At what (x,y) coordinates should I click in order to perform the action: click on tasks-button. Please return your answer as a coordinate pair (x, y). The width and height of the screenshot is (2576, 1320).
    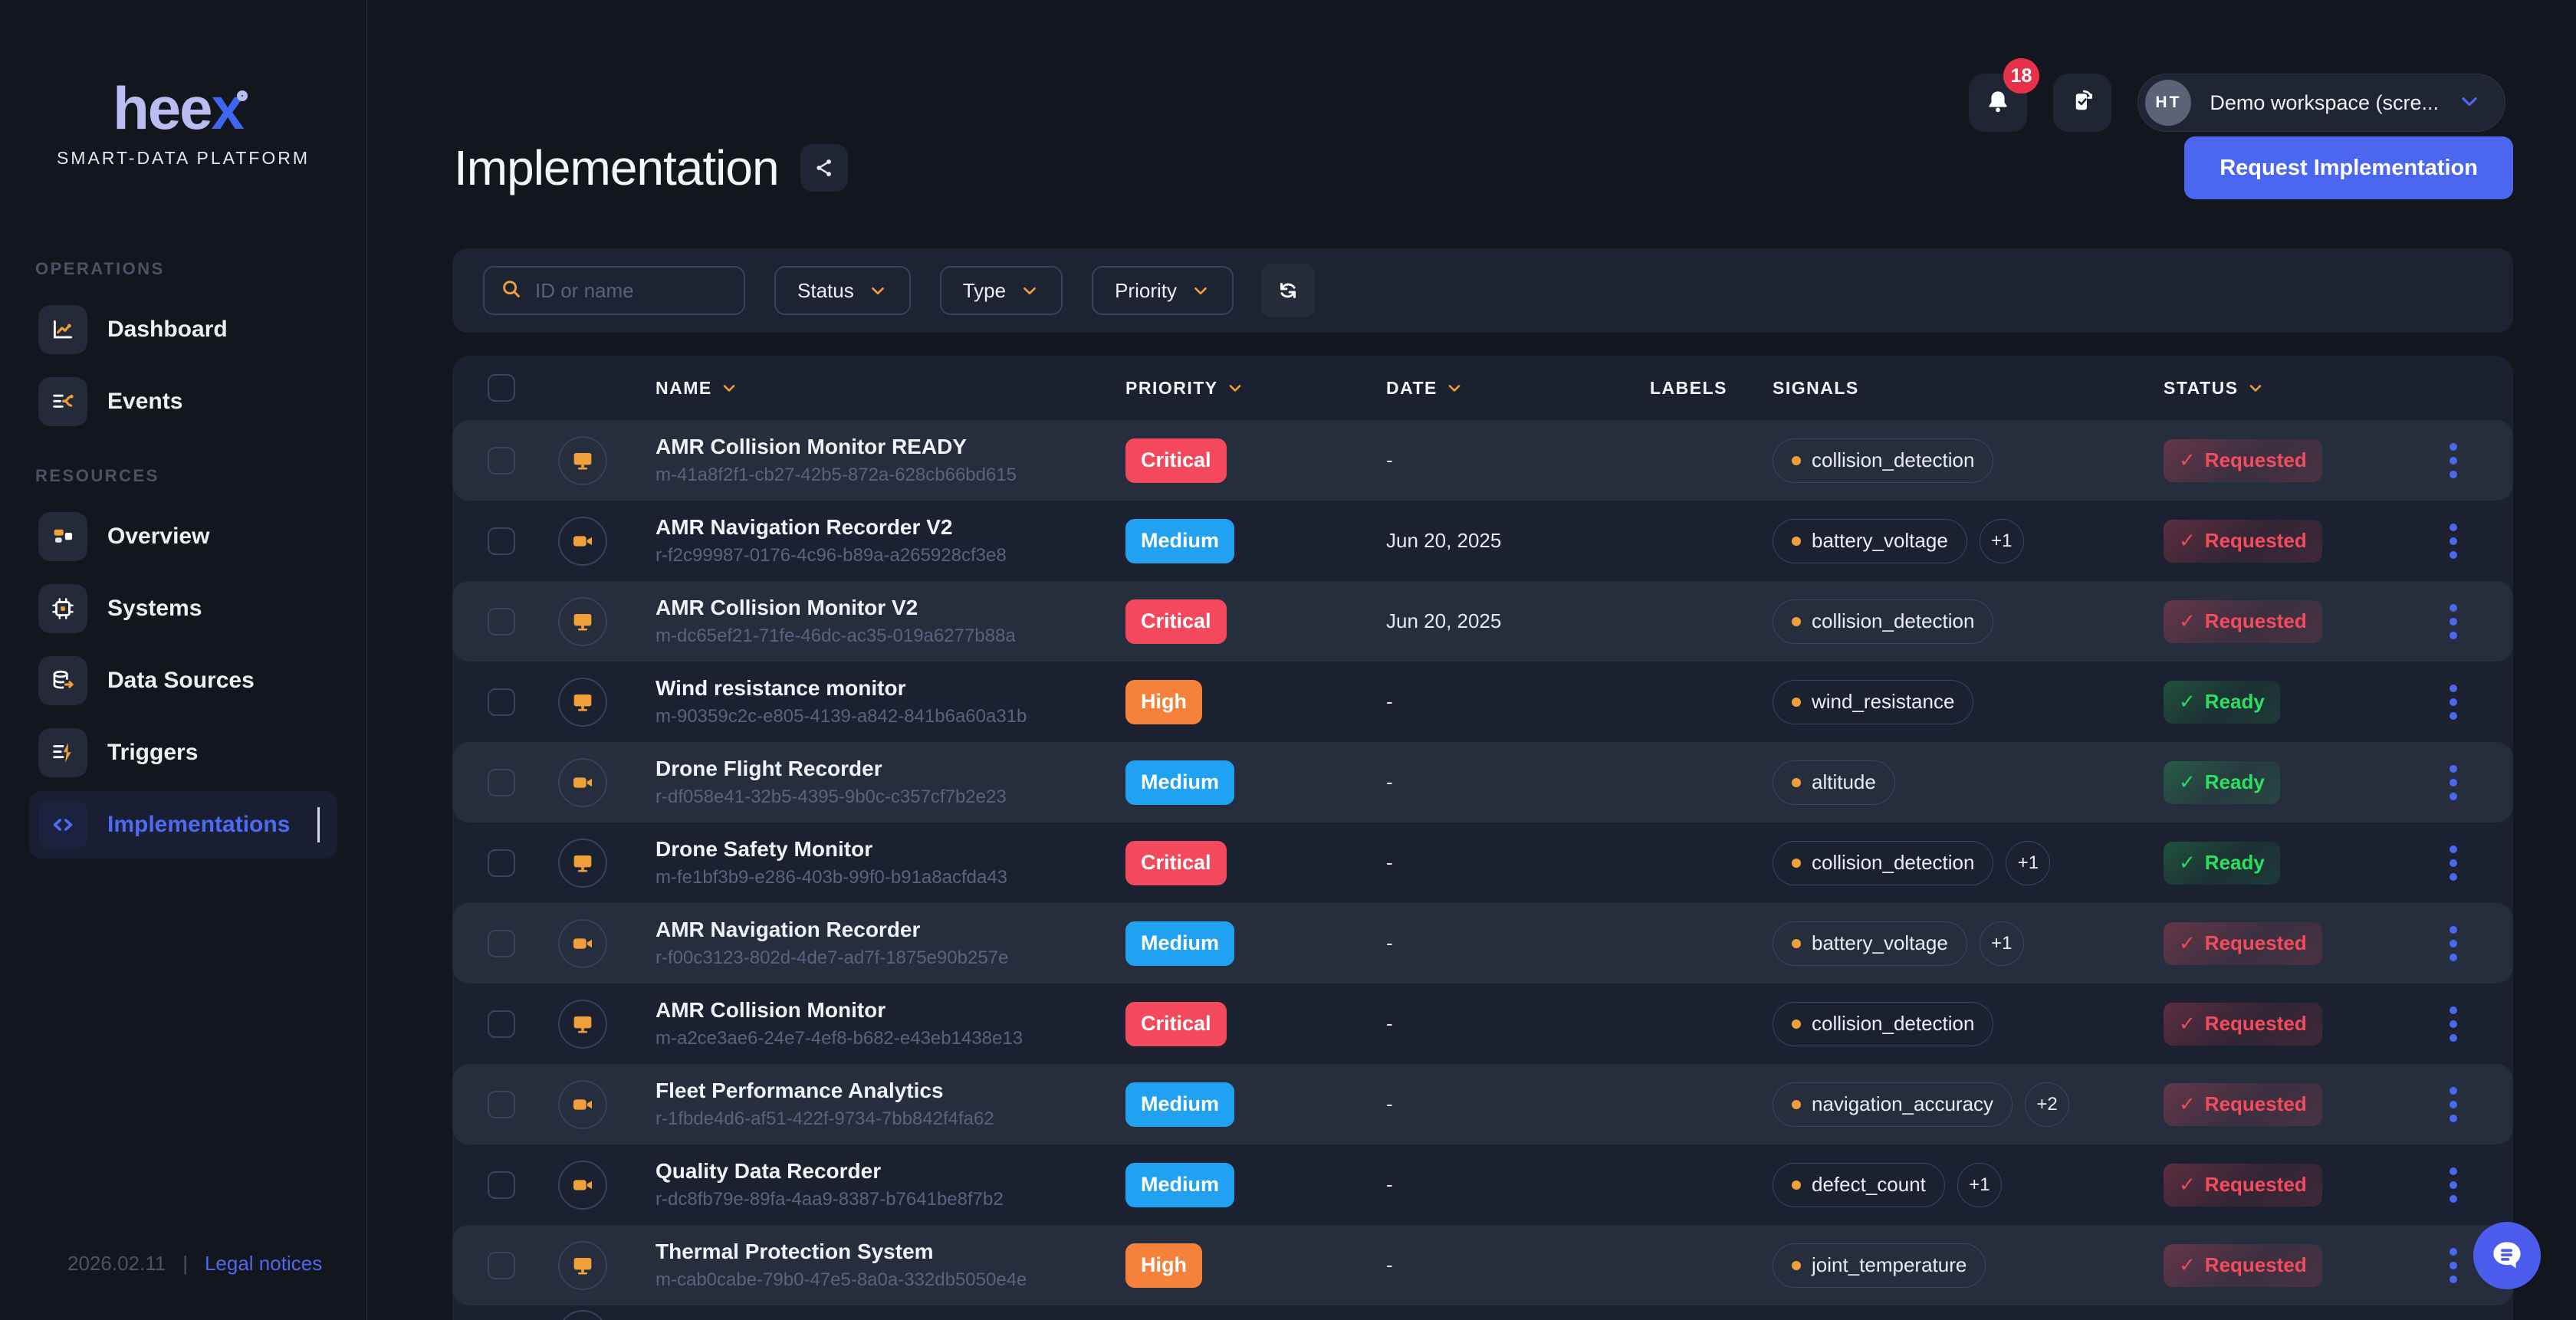
    Looking at the image, I should click on (2082, 103).